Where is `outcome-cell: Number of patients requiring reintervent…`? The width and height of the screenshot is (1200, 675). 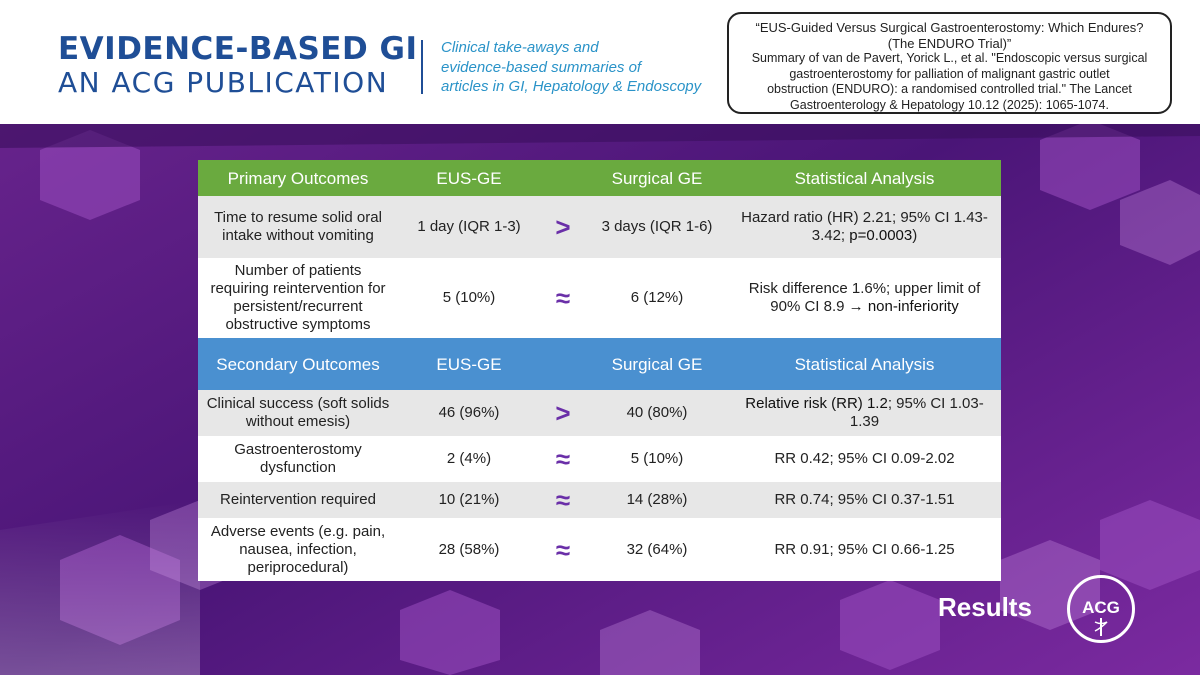
outcome-cell: Number of patients requiring reintervent… is located at coordinates (298, 297).